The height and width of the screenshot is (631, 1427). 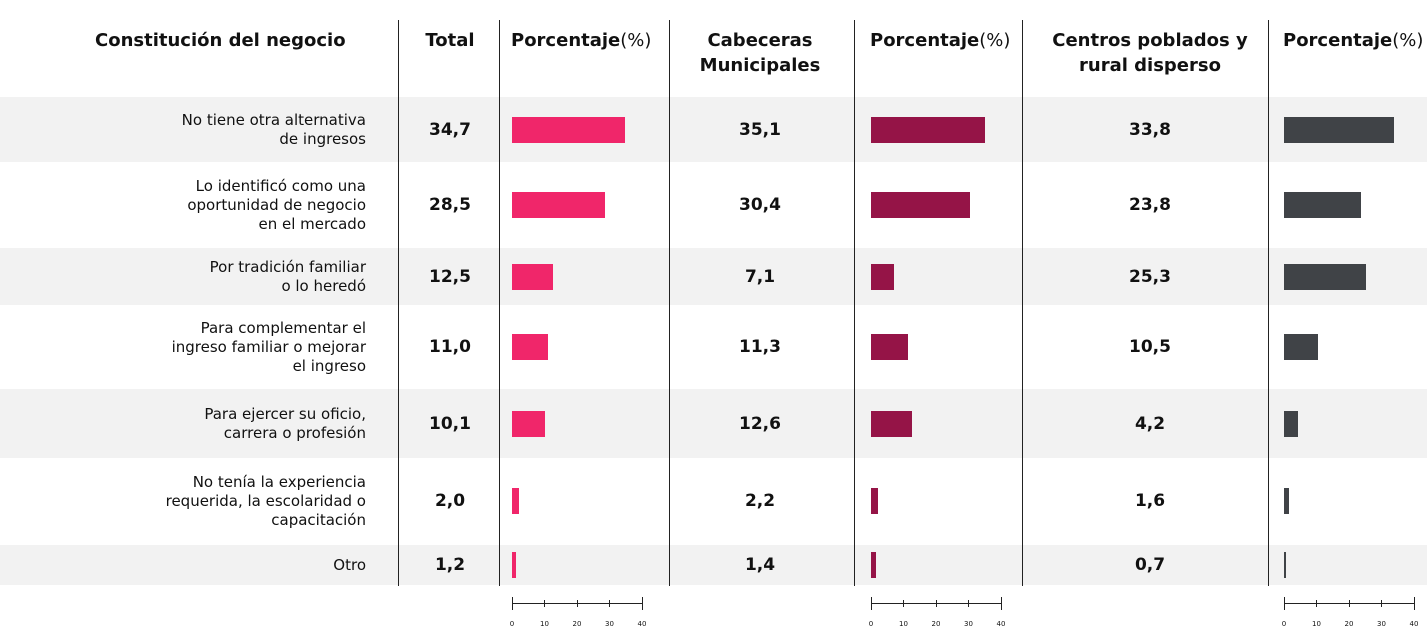 What do you see at coordinates (1150, 276) in the screenshot?
I see `value-label: 25,3` at bounding box center [1150, 276].